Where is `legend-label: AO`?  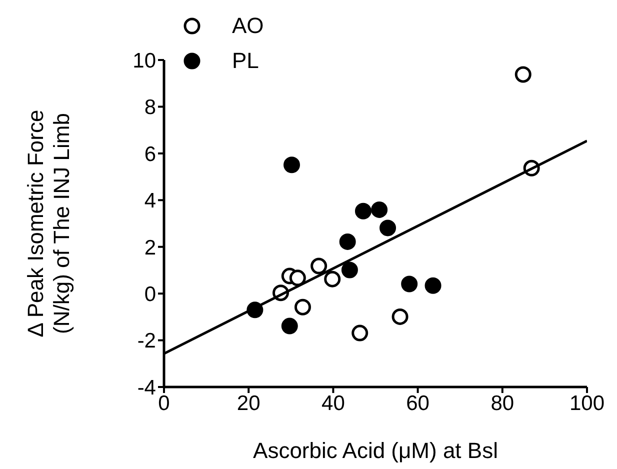 legend-label: AO is located at coordinates (248, 25).